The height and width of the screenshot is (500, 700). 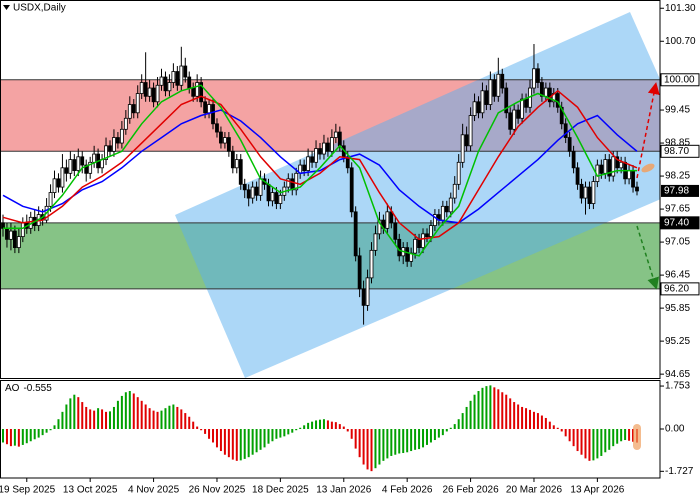 What do you see at coordinates (677, 242) in the screenshot?
I see `y-tick-label: 97.05` at bounding box center [677, 242].